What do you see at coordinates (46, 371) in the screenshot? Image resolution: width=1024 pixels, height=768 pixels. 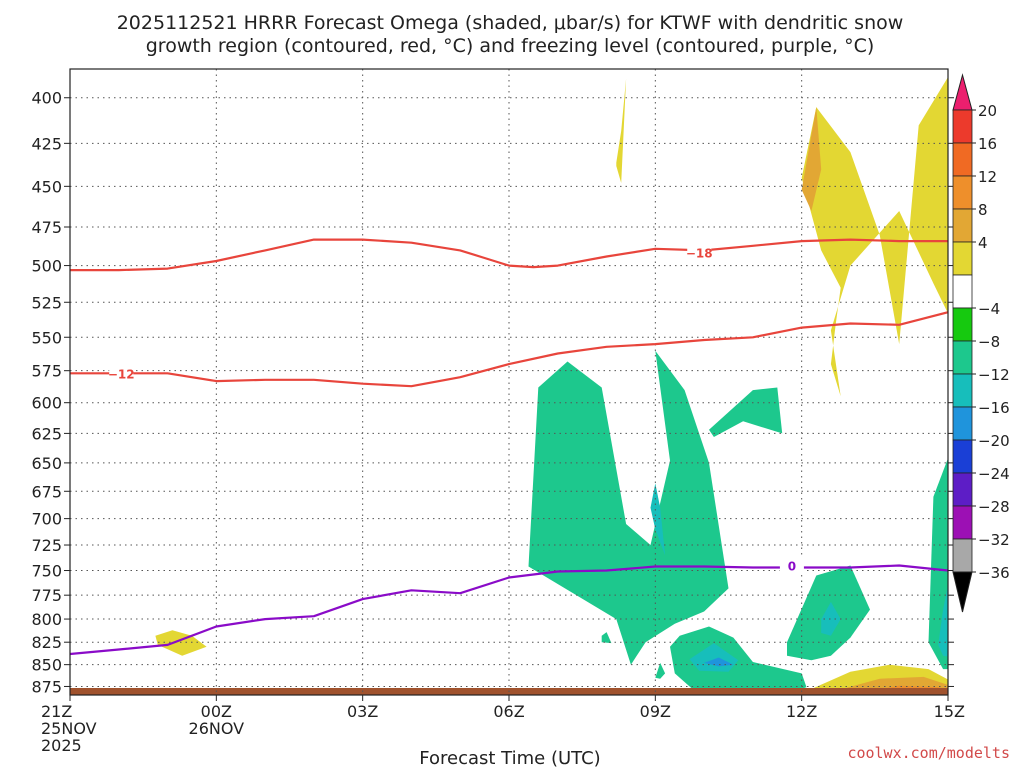 I see `y-tick-label-7: 575` at bounding box center [46, 371].